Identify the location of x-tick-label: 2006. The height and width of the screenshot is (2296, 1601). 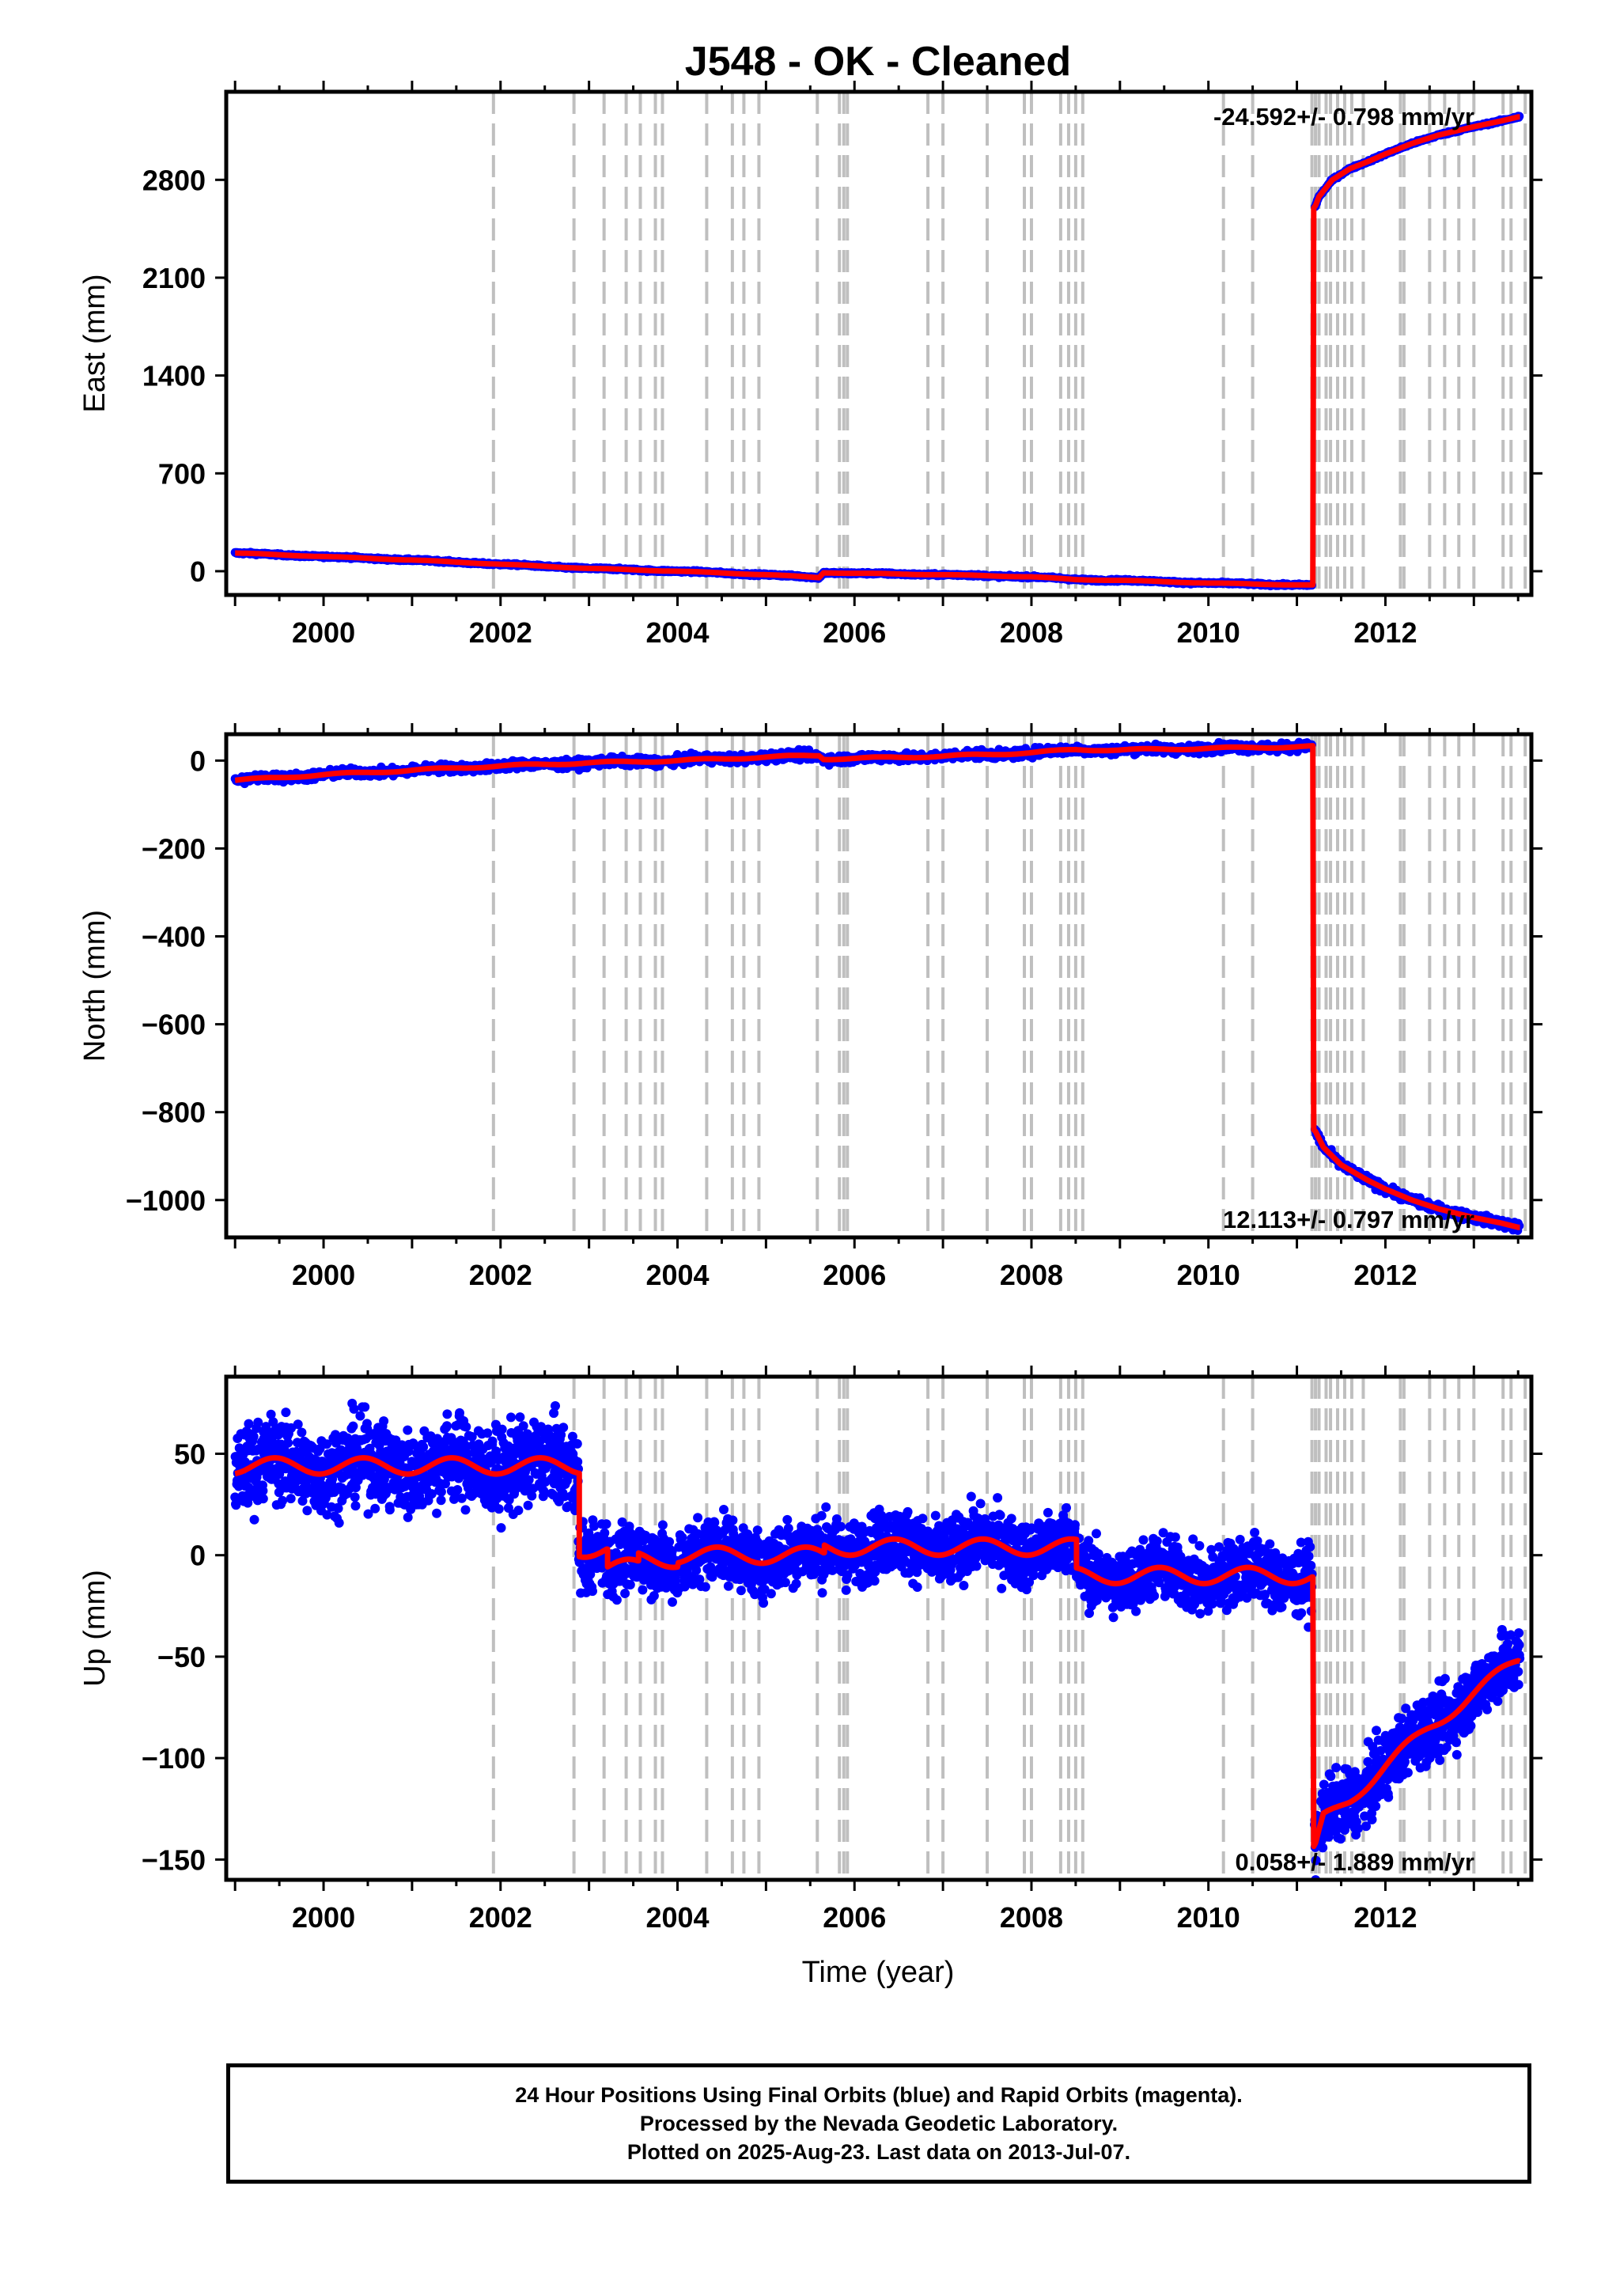
(855, 632).